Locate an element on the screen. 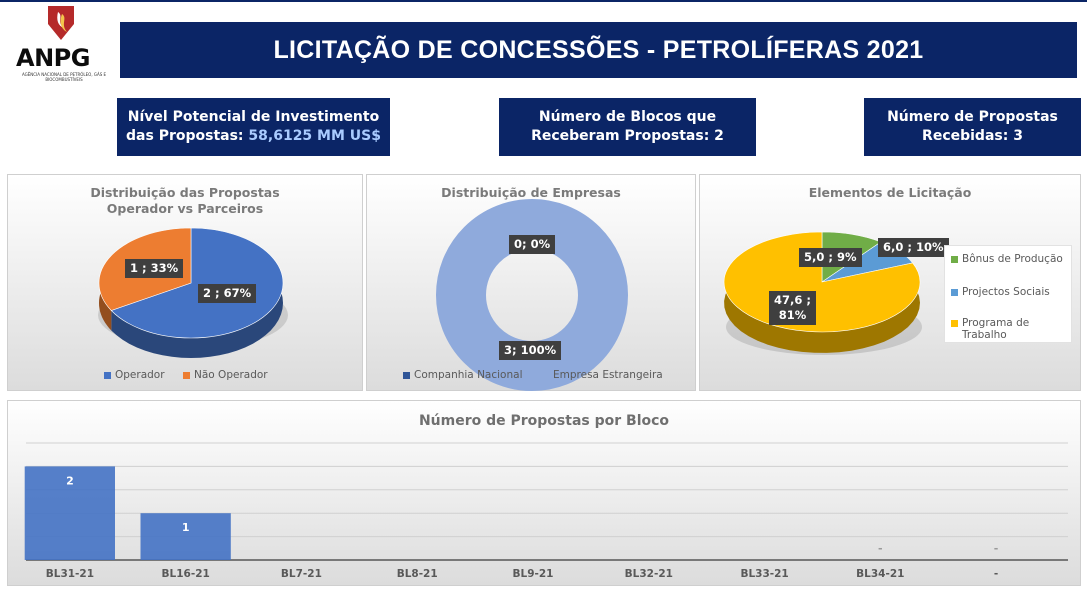 The width and height of the screenshot is (1087, 589). legend-programa-trabalho: Programa de is located at coordinates (990, 323).